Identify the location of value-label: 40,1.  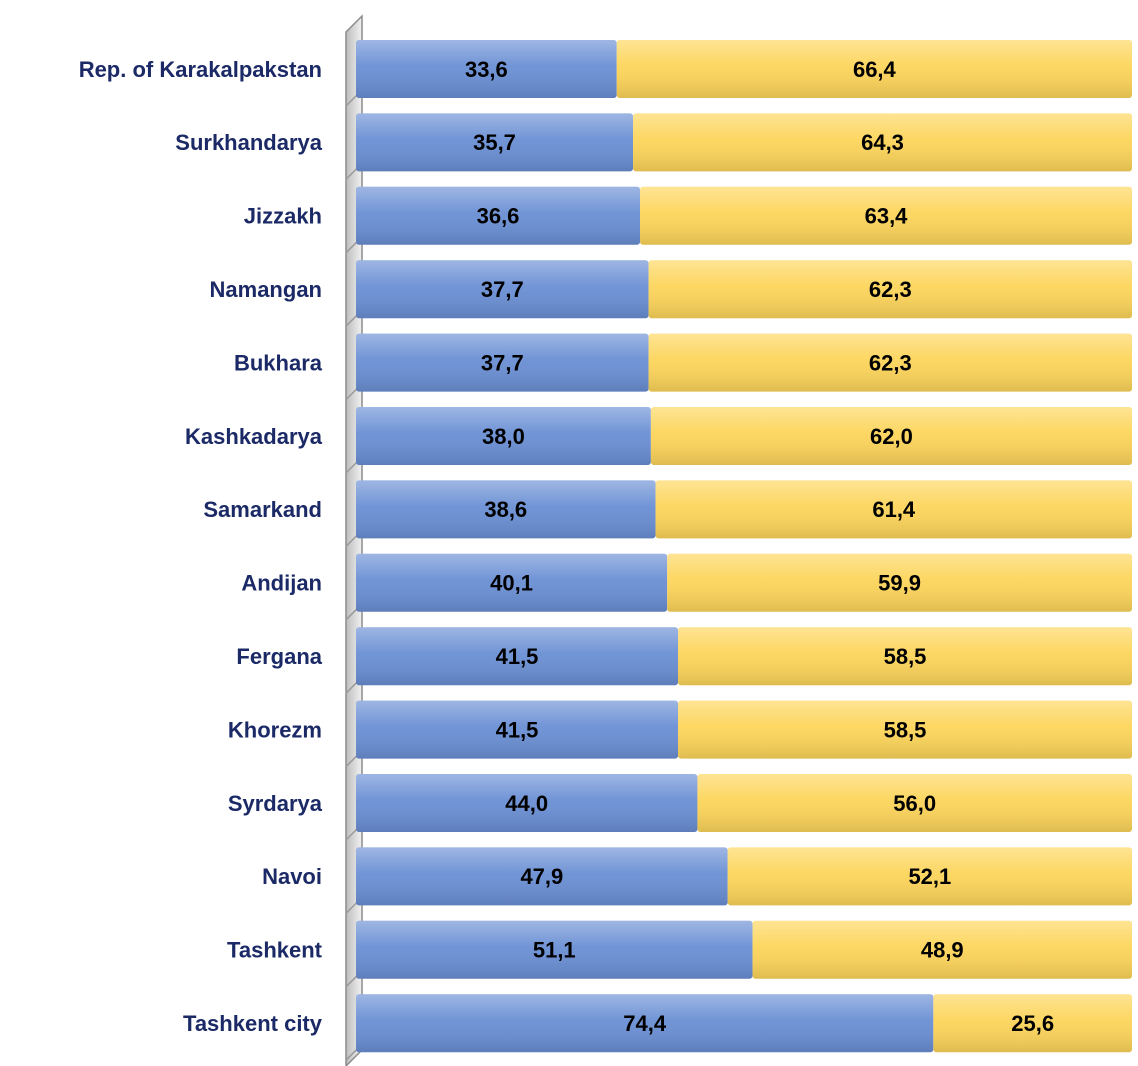
(511, 583).